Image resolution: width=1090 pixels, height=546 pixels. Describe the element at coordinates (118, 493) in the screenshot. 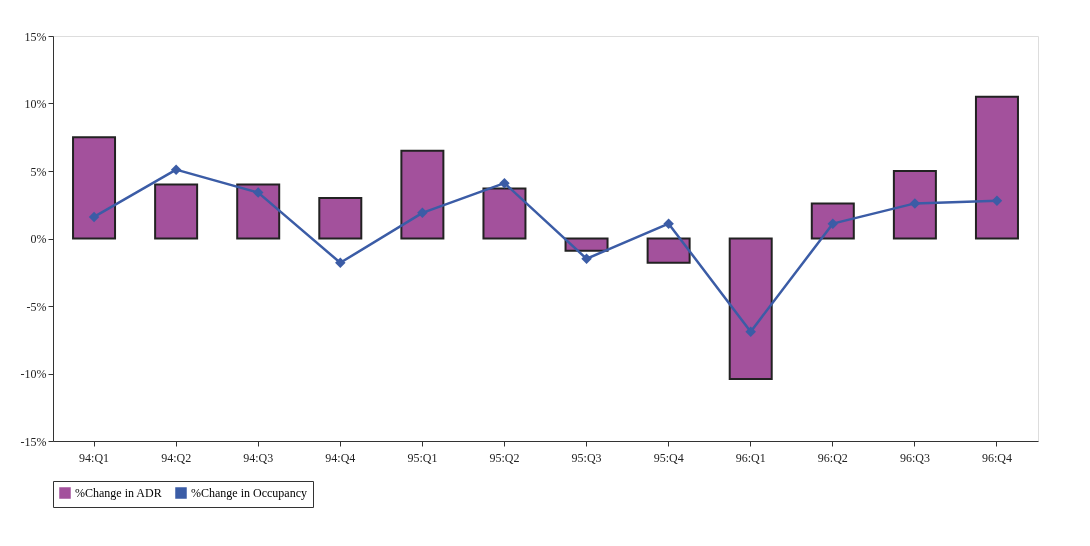

I see `legend-label: %Change in ADR` at that location.